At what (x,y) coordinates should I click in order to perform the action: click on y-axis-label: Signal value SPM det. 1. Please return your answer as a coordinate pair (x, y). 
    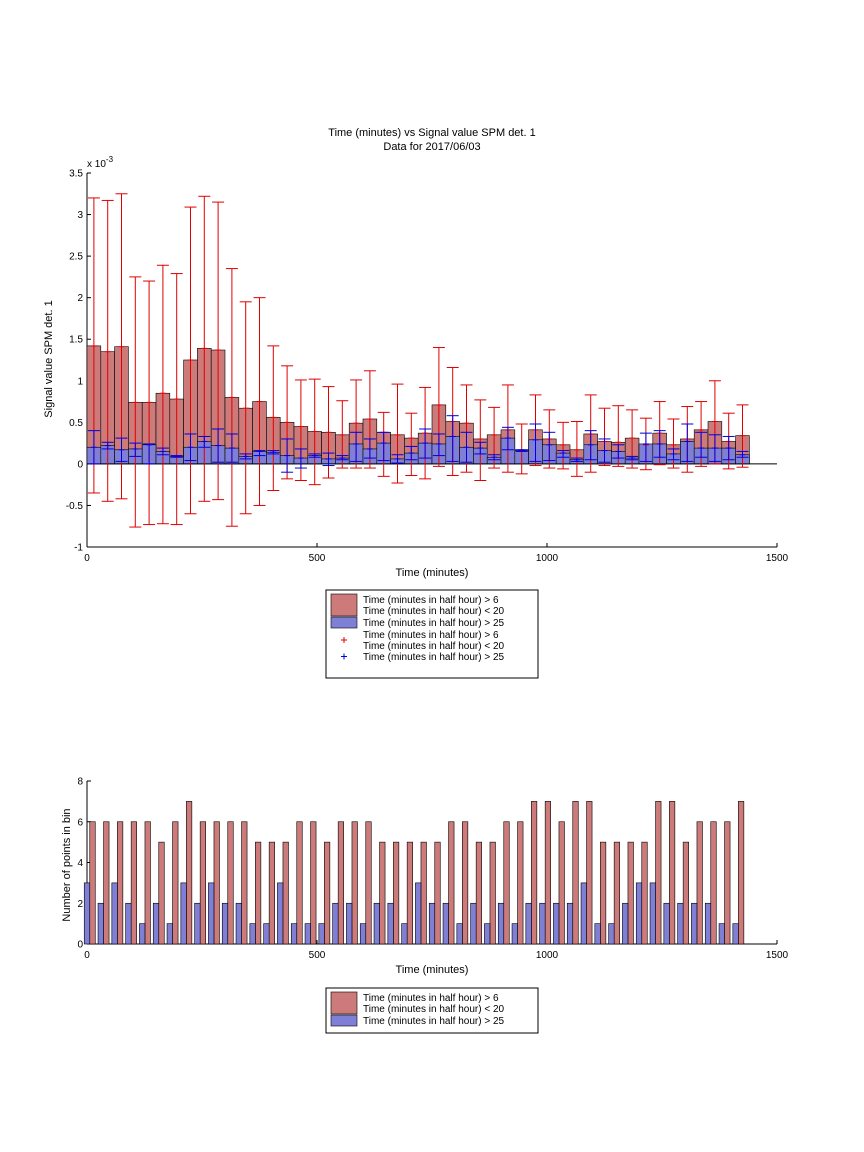
    Looking at the image, I should click on (49, 358).